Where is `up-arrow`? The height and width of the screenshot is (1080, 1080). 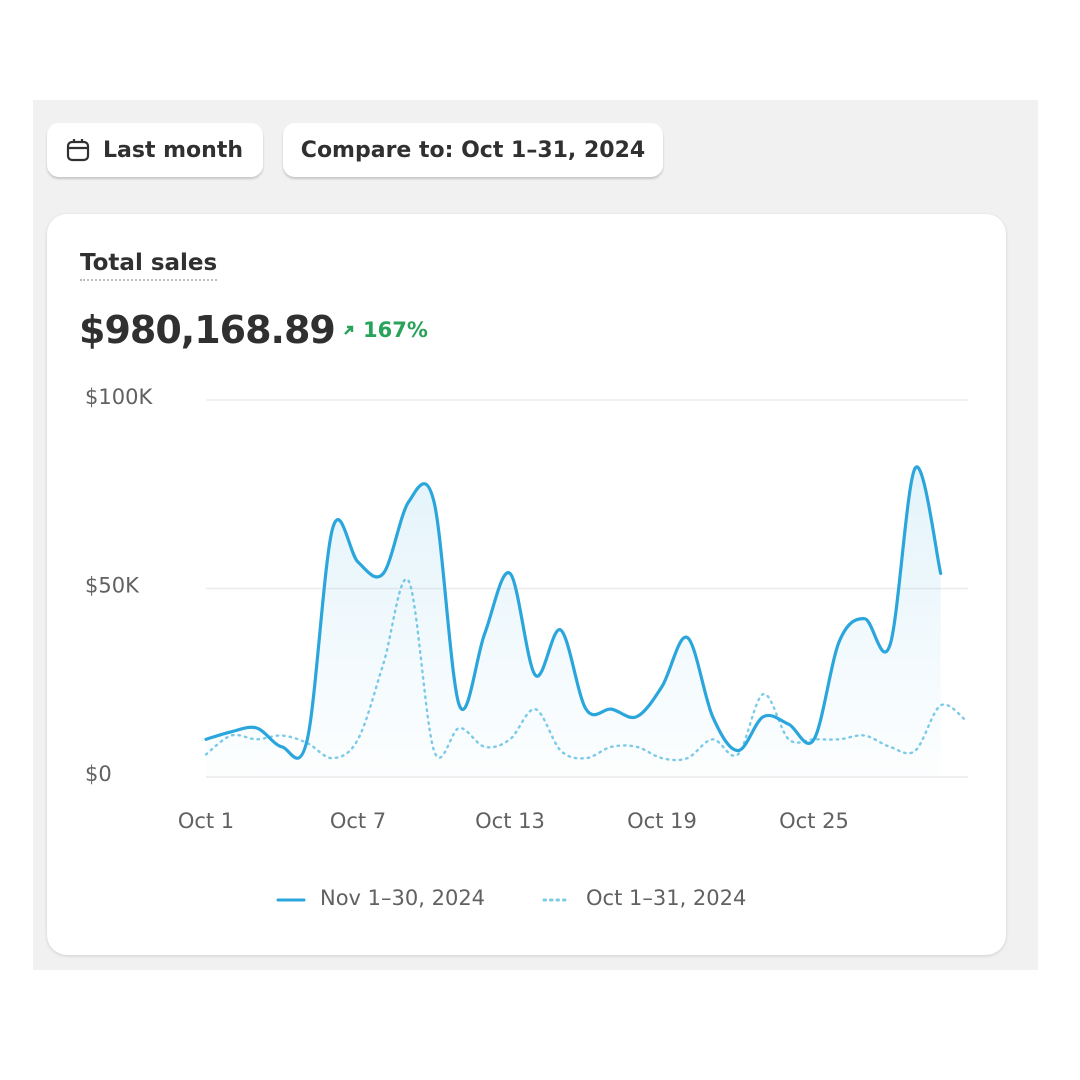
up-arrow is located at coordinates (349, 330).